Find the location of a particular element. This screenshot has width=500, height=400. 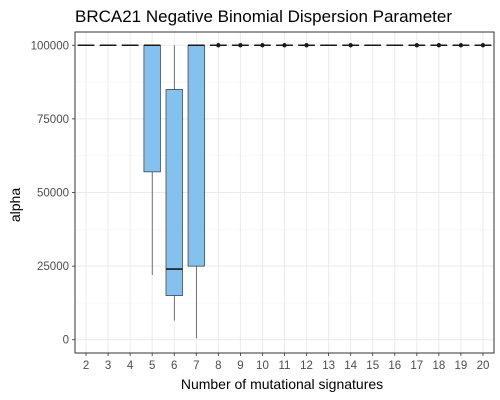

x-tick-label: 5 is located at coordinates (152, 366).